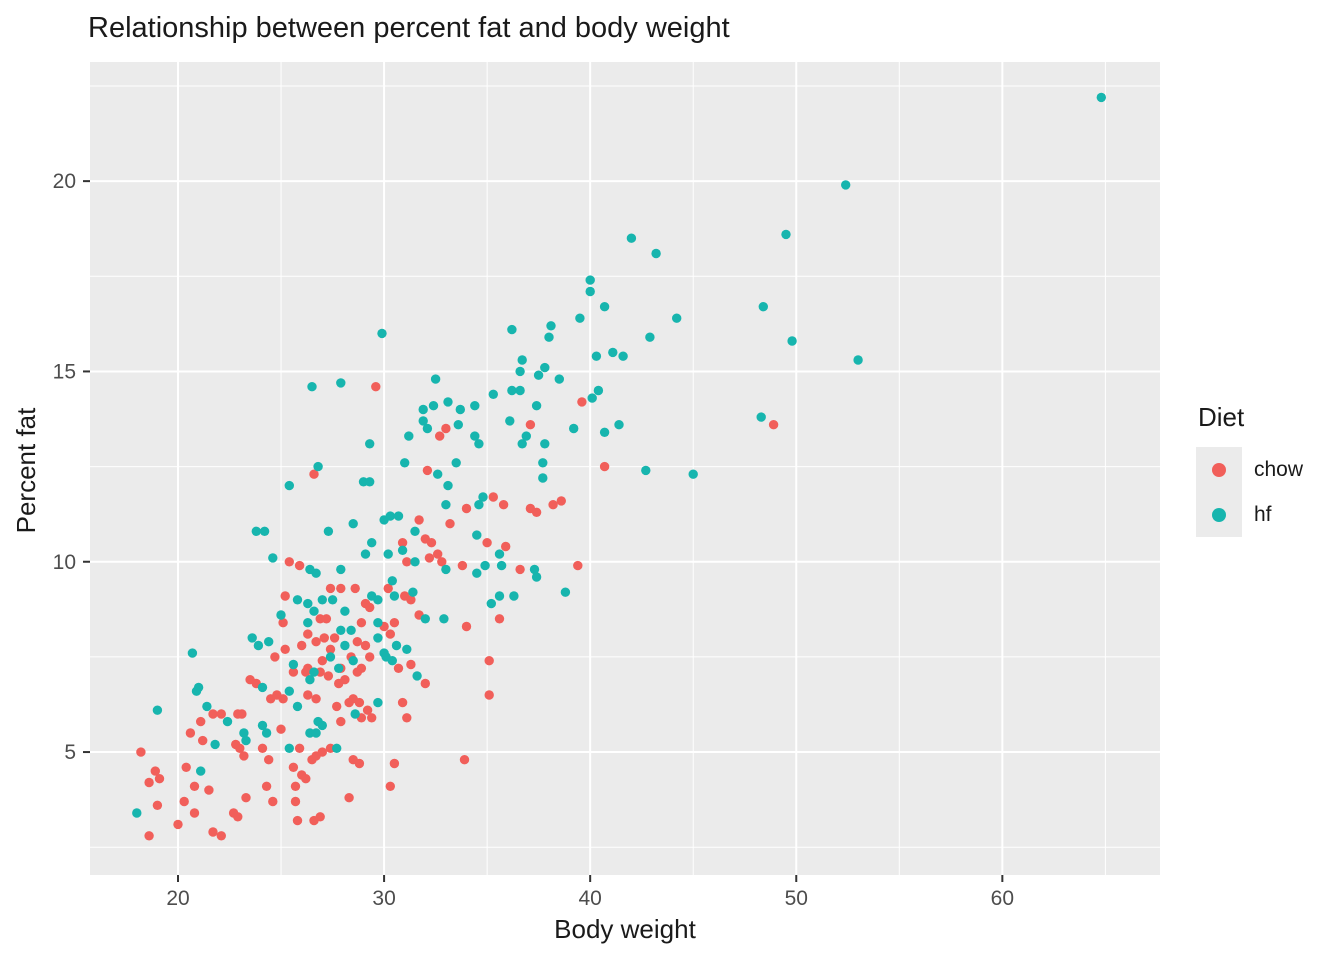 The image size is (1344, 960). What do you see at coordinates (796, 898) in the screenshot?
I see `x-tick-label: 50` at bounding box center [796, 898].